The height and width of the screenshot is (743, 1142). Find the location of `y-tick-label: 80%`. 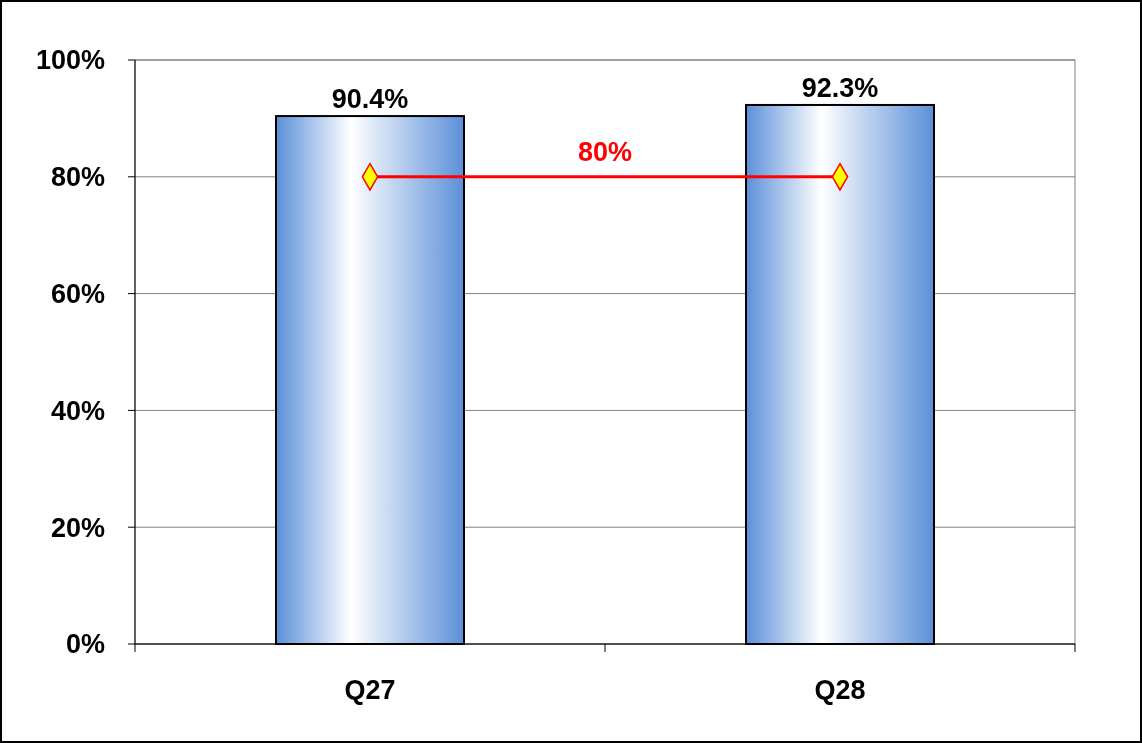

y-tick-label: 80% is located at coordinates (77, 177).